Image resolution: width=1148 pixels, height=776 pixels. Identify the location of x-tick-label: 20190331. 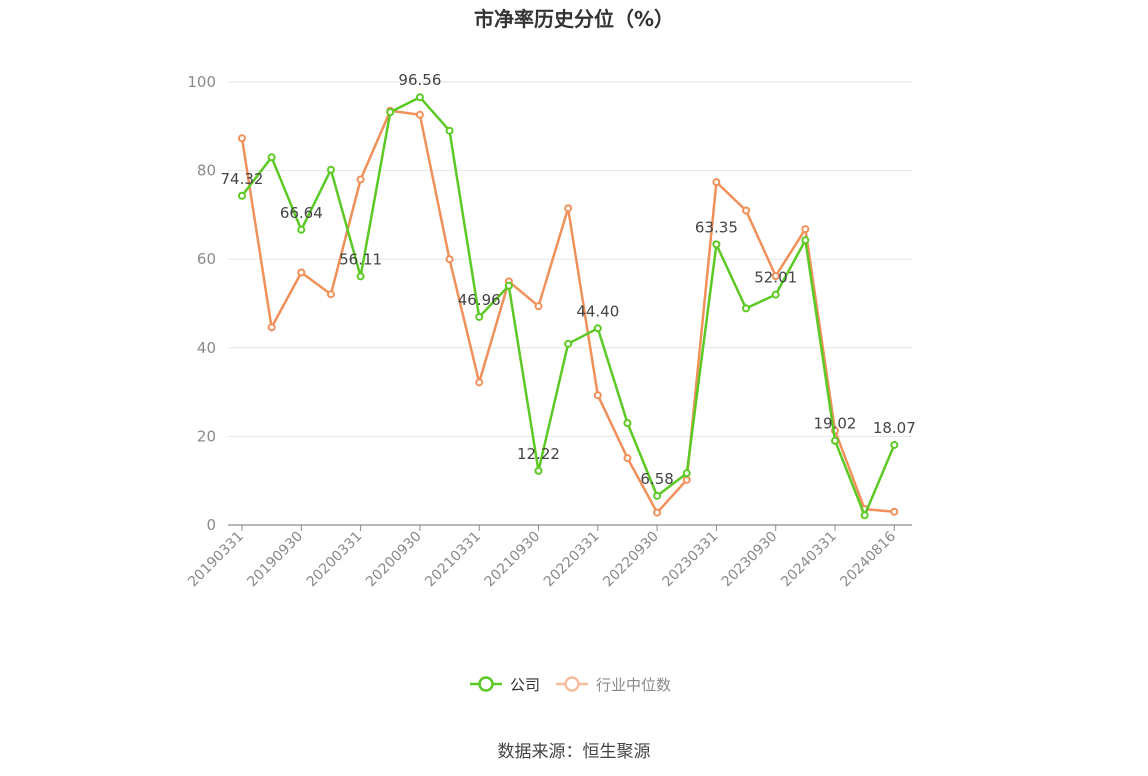
(216, 560).